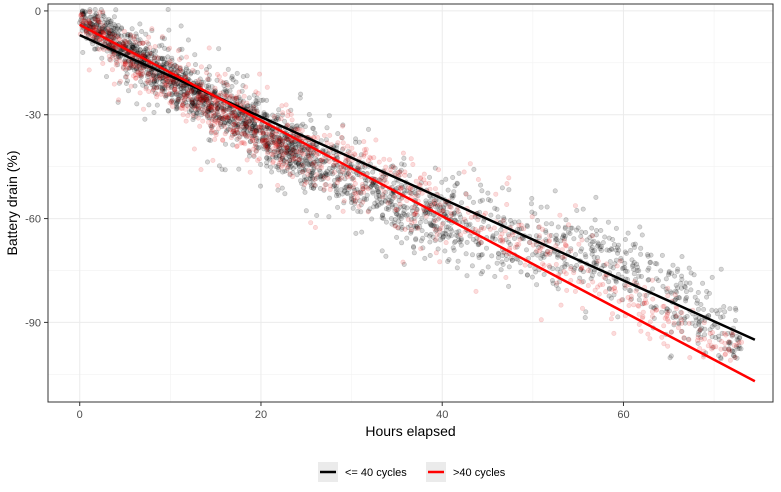 The height and width of the screenshot is (492, 781). Describe the element at coordinates (412, 472) in the screenshot. I see `legend: <= 40 cycles >40 cycles` at that location.